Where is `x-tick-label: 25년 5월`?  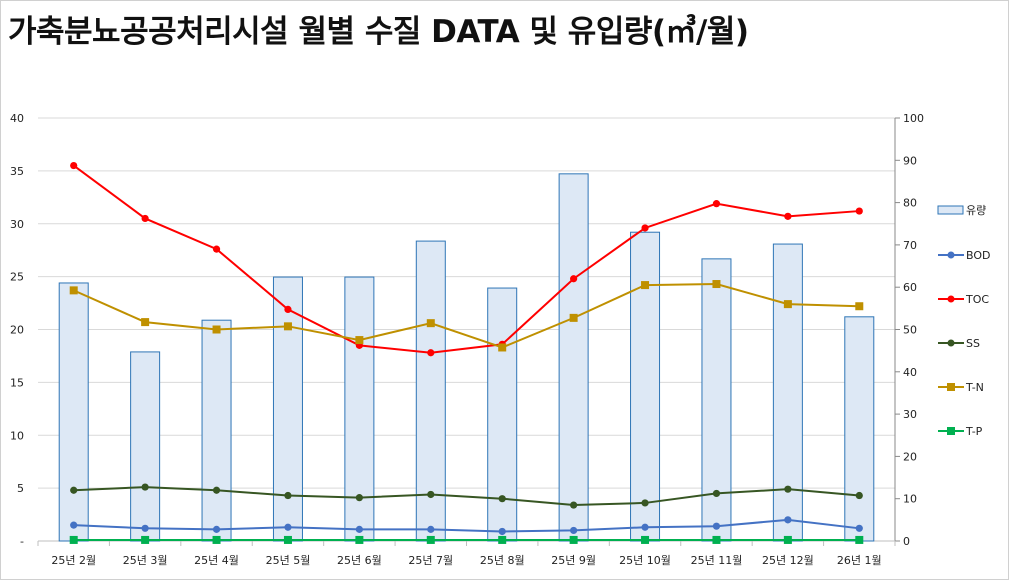
x-tick-label: 25년 5월 is located at coordinates (288, 560).